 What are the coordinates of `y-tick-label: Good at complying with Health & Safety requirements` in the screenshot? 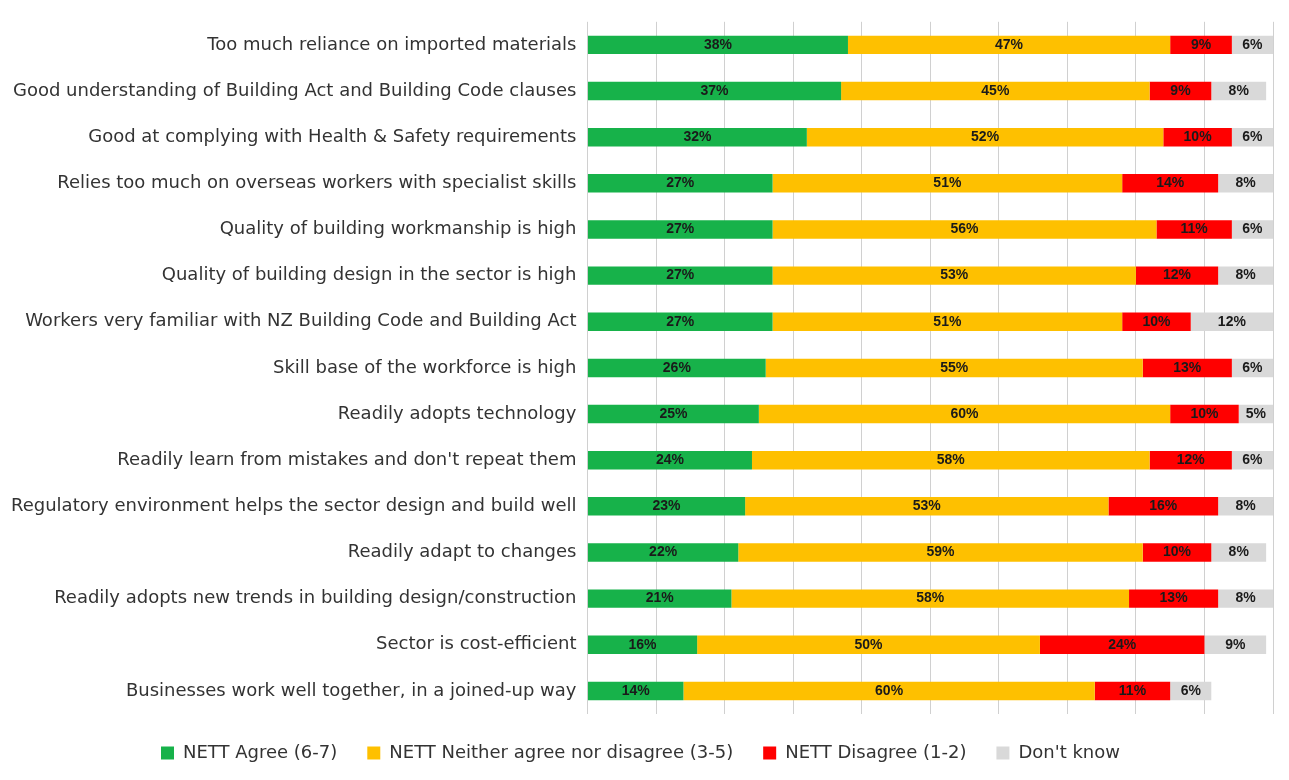 It's located at (332, 135).